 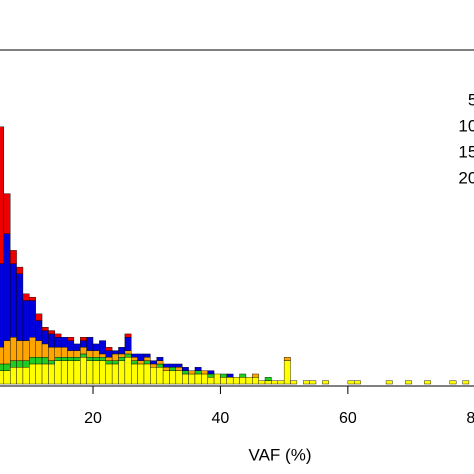 I want to click on x-tick-label: 20, so click(x=93, y=418).